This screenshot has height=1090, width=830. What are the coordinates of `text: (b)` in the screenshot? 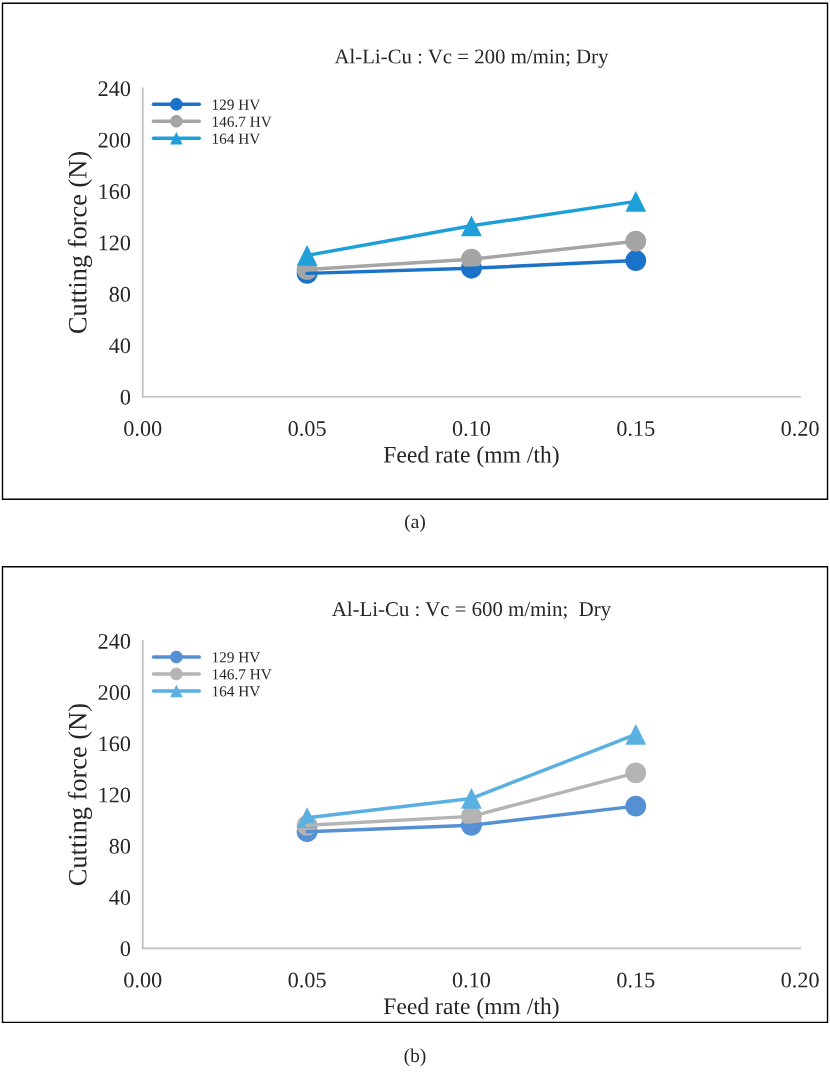 It's located at (415, 1057).